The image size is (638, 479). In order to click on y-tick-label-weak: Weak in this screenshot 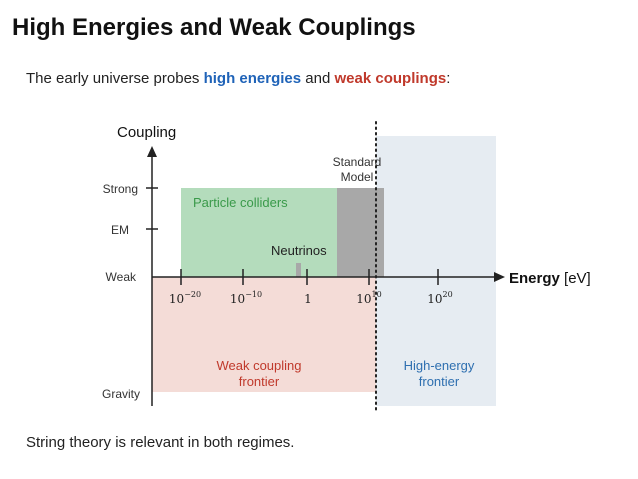, I will do `click(121, 277)`.